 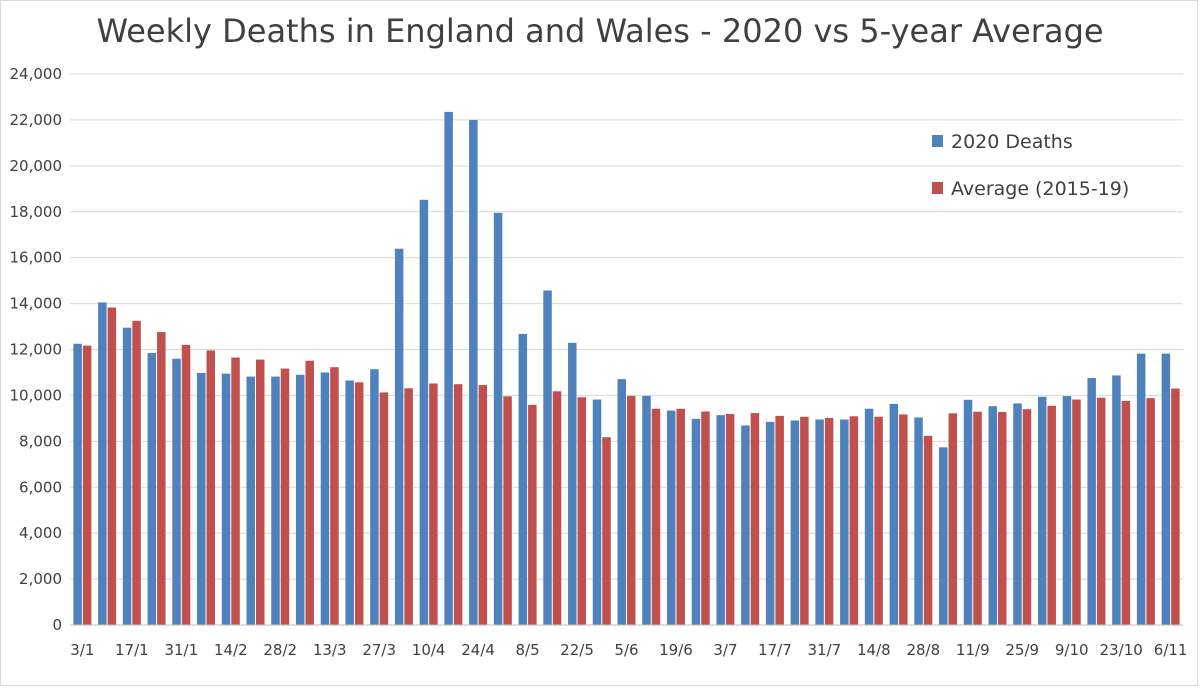 I want to click on x-tick-label: 28/8, so click(x=923, y=650).